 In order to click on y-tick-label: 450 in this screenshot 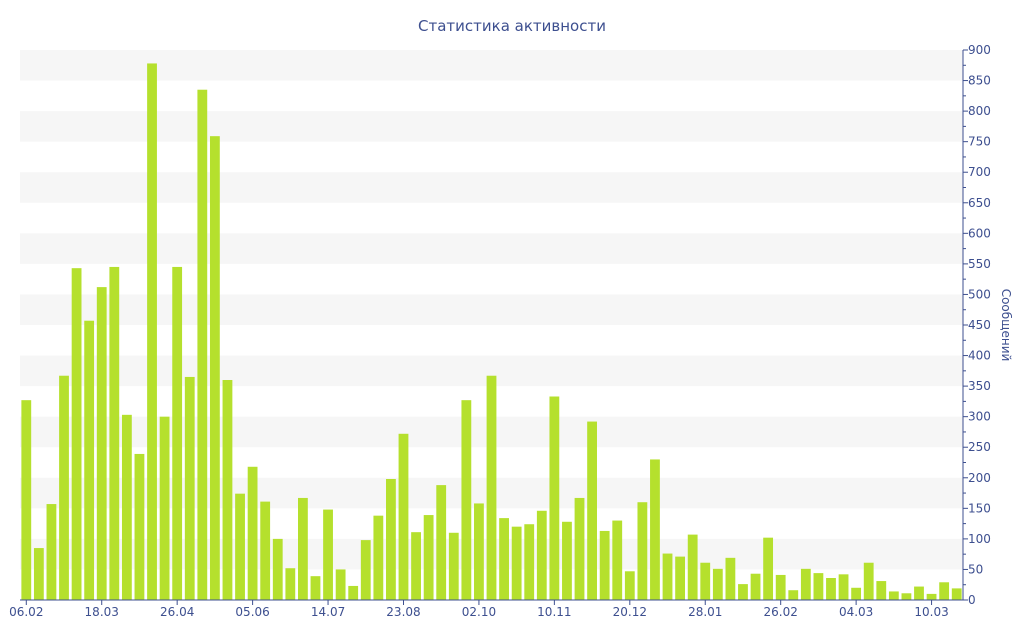, I will do `click(979, 325)`.